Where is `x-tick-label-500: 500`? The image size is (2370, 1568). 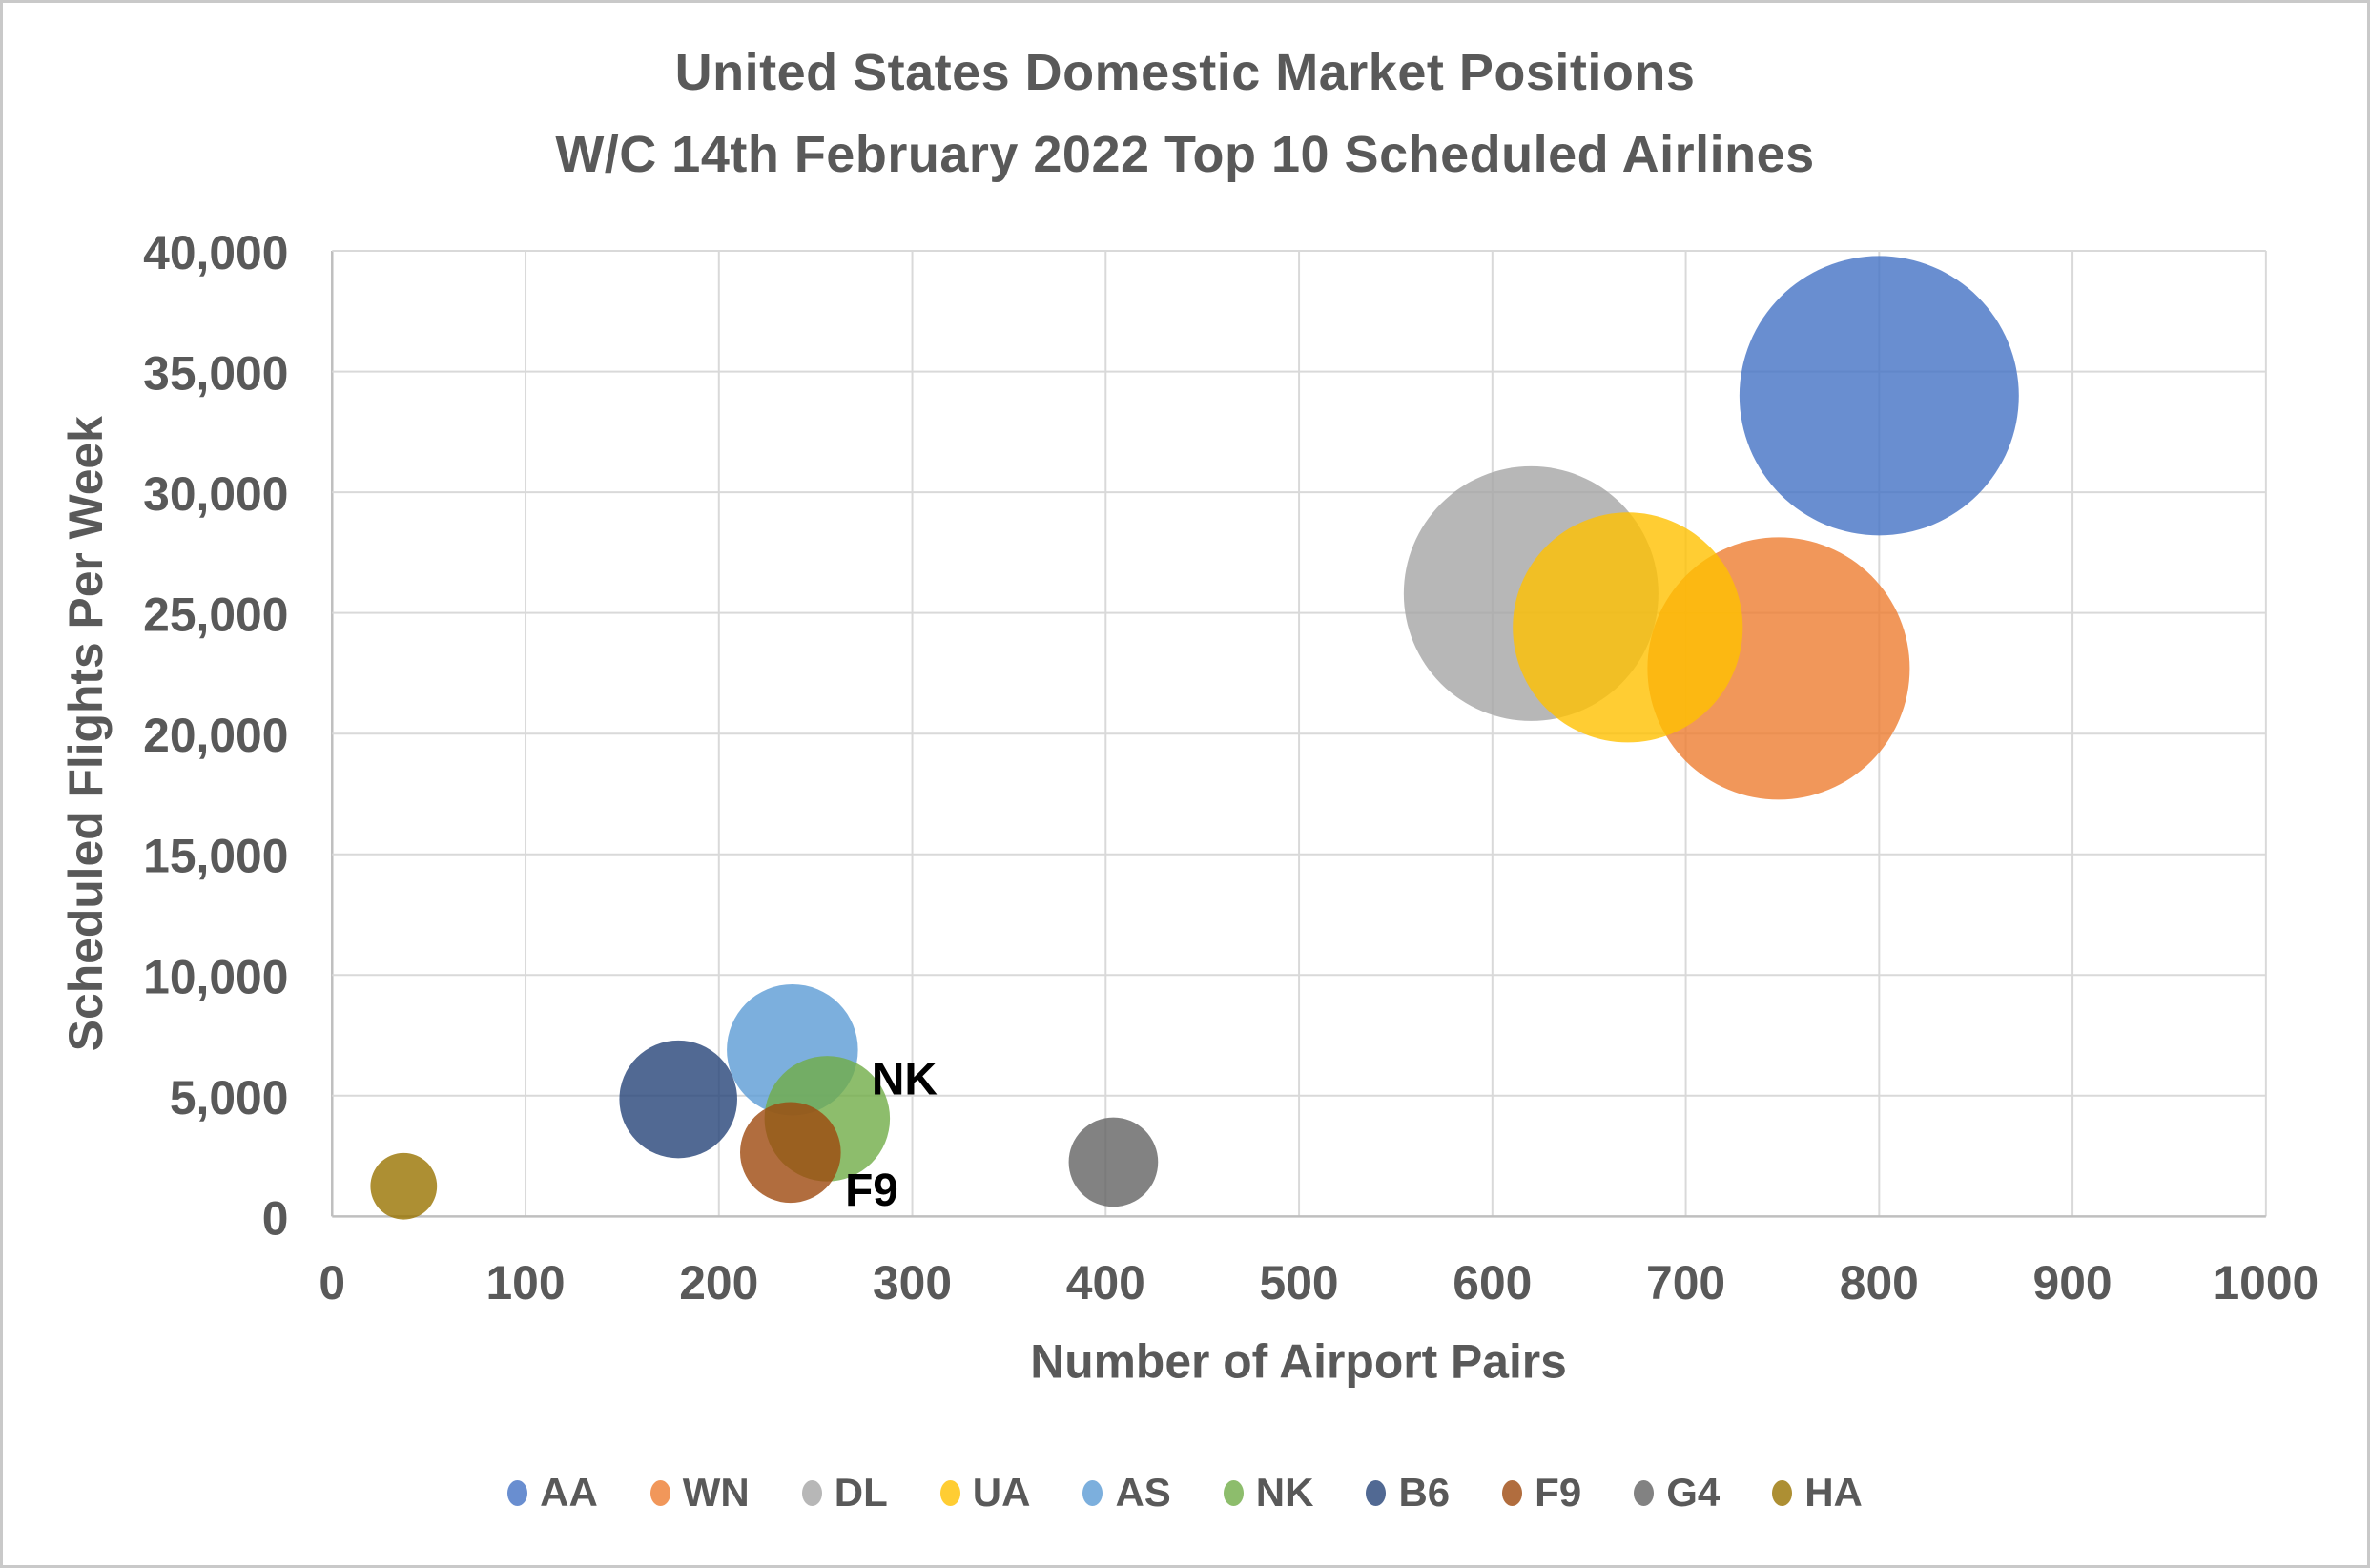 x-tick-label-500: 500 is located at coordinates (1299, 1283).